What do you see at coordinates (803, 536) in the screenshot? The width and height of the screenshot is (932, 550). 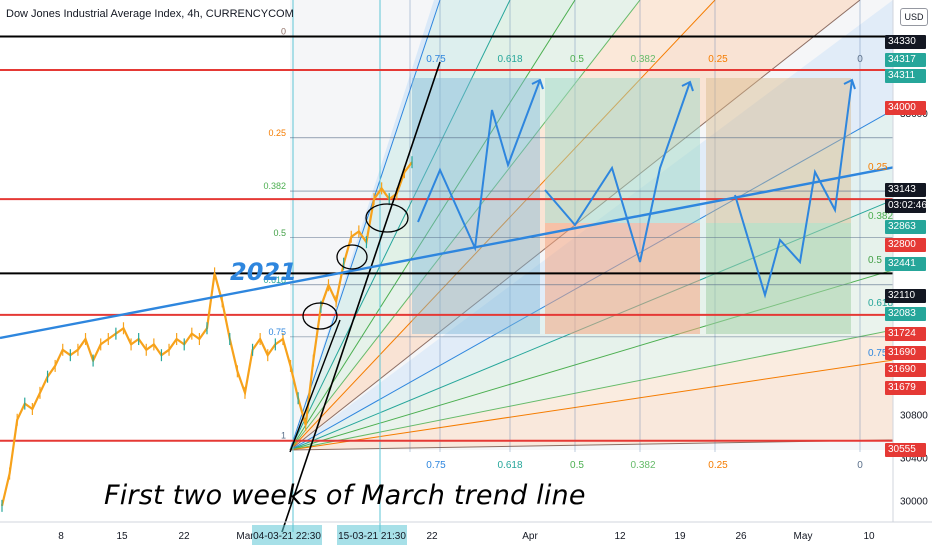 I see `x-tick-label: May` at bounding box center [803, 536].